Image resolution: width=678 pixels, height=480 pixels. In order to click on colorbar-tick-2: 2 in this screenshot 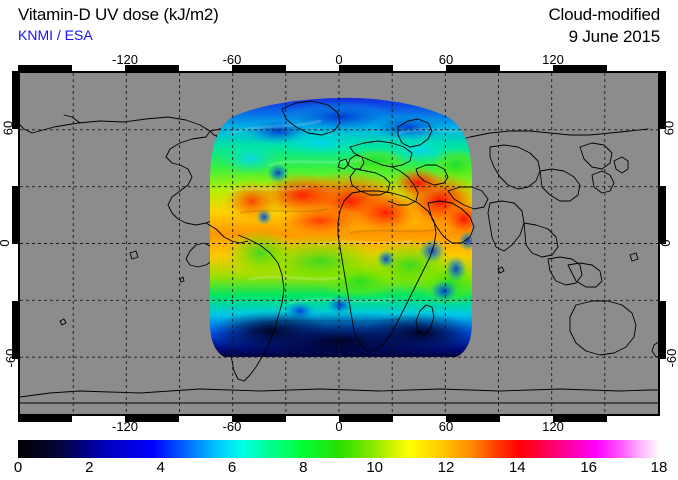, I will do `click(89, 467)`.